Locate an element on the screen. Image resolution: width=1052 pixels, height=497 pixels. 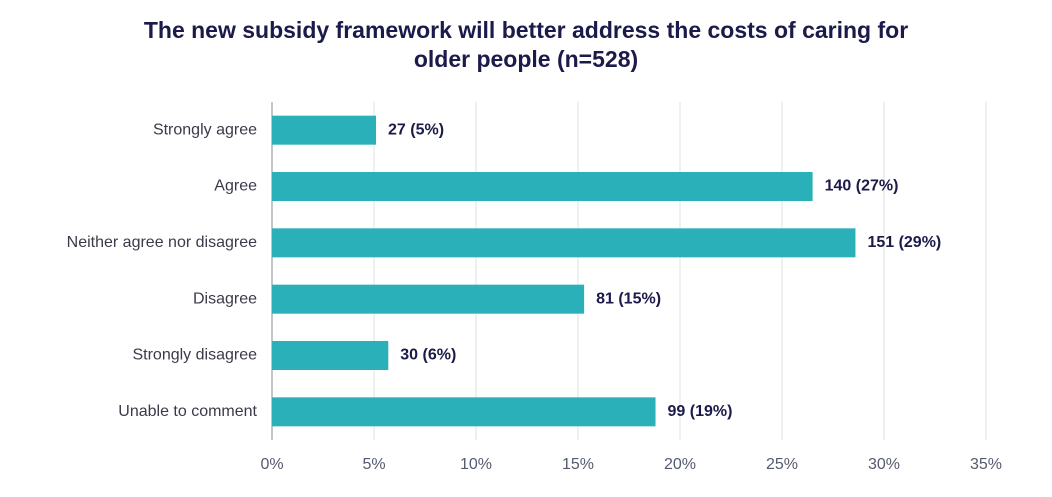
x-tick-label: 15% is located at coordinates (578, 464).